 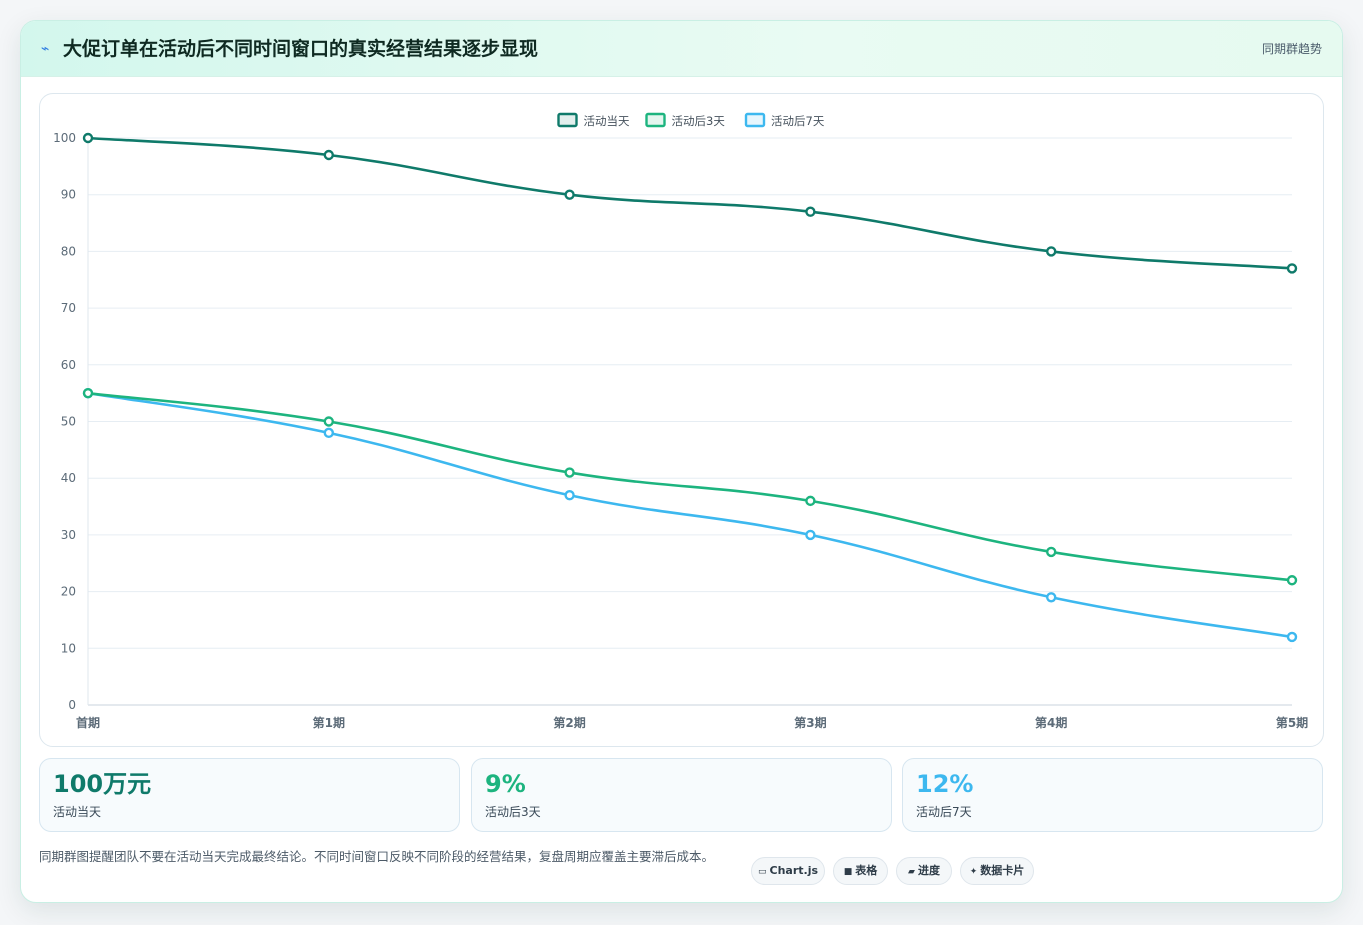 What do you see at coordinates (1292, 722) in the screenshot?
I see `x-tick-label: 第5期` at bounding box center [1292, 722].